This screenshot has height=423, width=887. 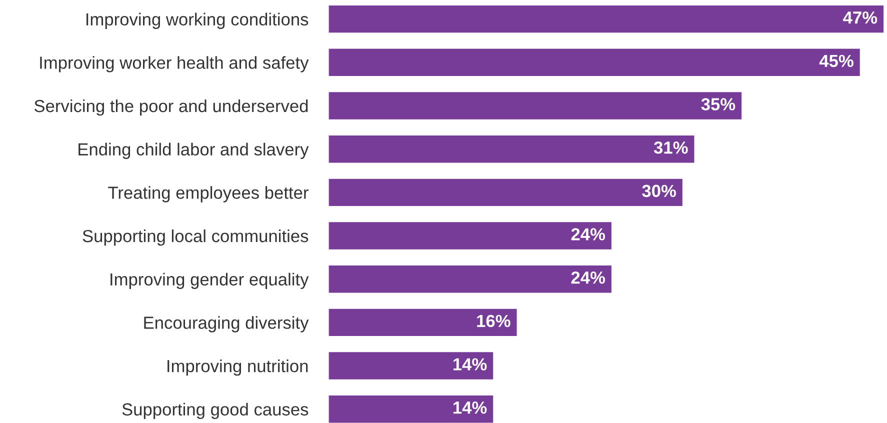 I want to click on y-tick-label: Encouraging diversity, so click(x=226, y=324).